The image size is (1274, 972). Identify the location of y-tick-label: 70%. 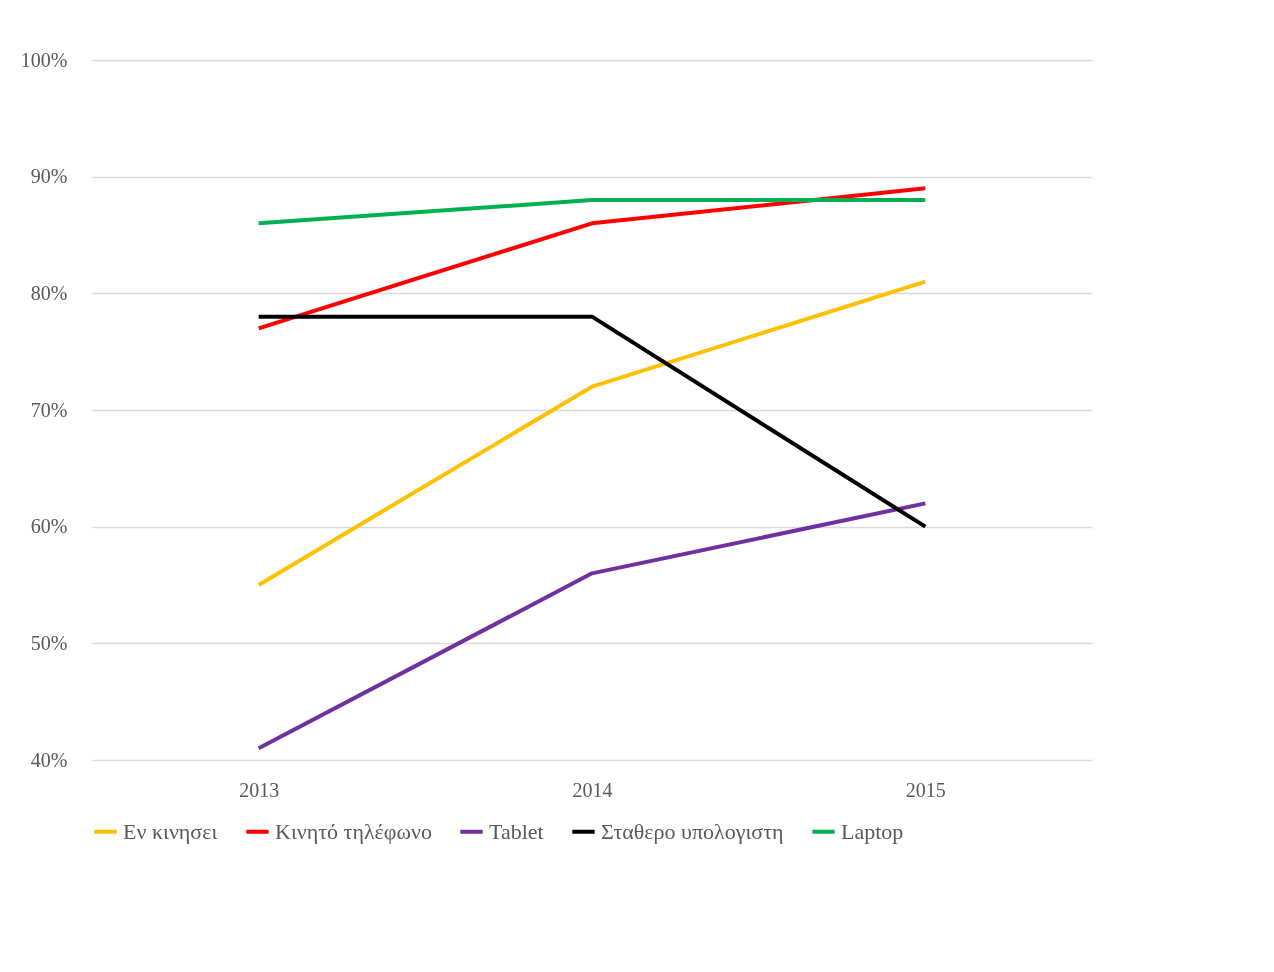
(49, 409).